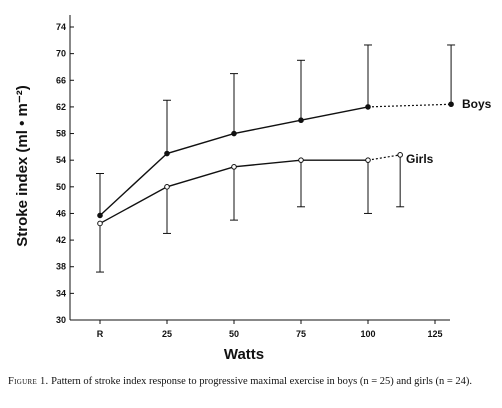 This screenshot has width=502, height=408. What do you see at coordinates (61, 160) in the screenshot?
I see `y-tick-label: 54` at bounding box center [61, 160].